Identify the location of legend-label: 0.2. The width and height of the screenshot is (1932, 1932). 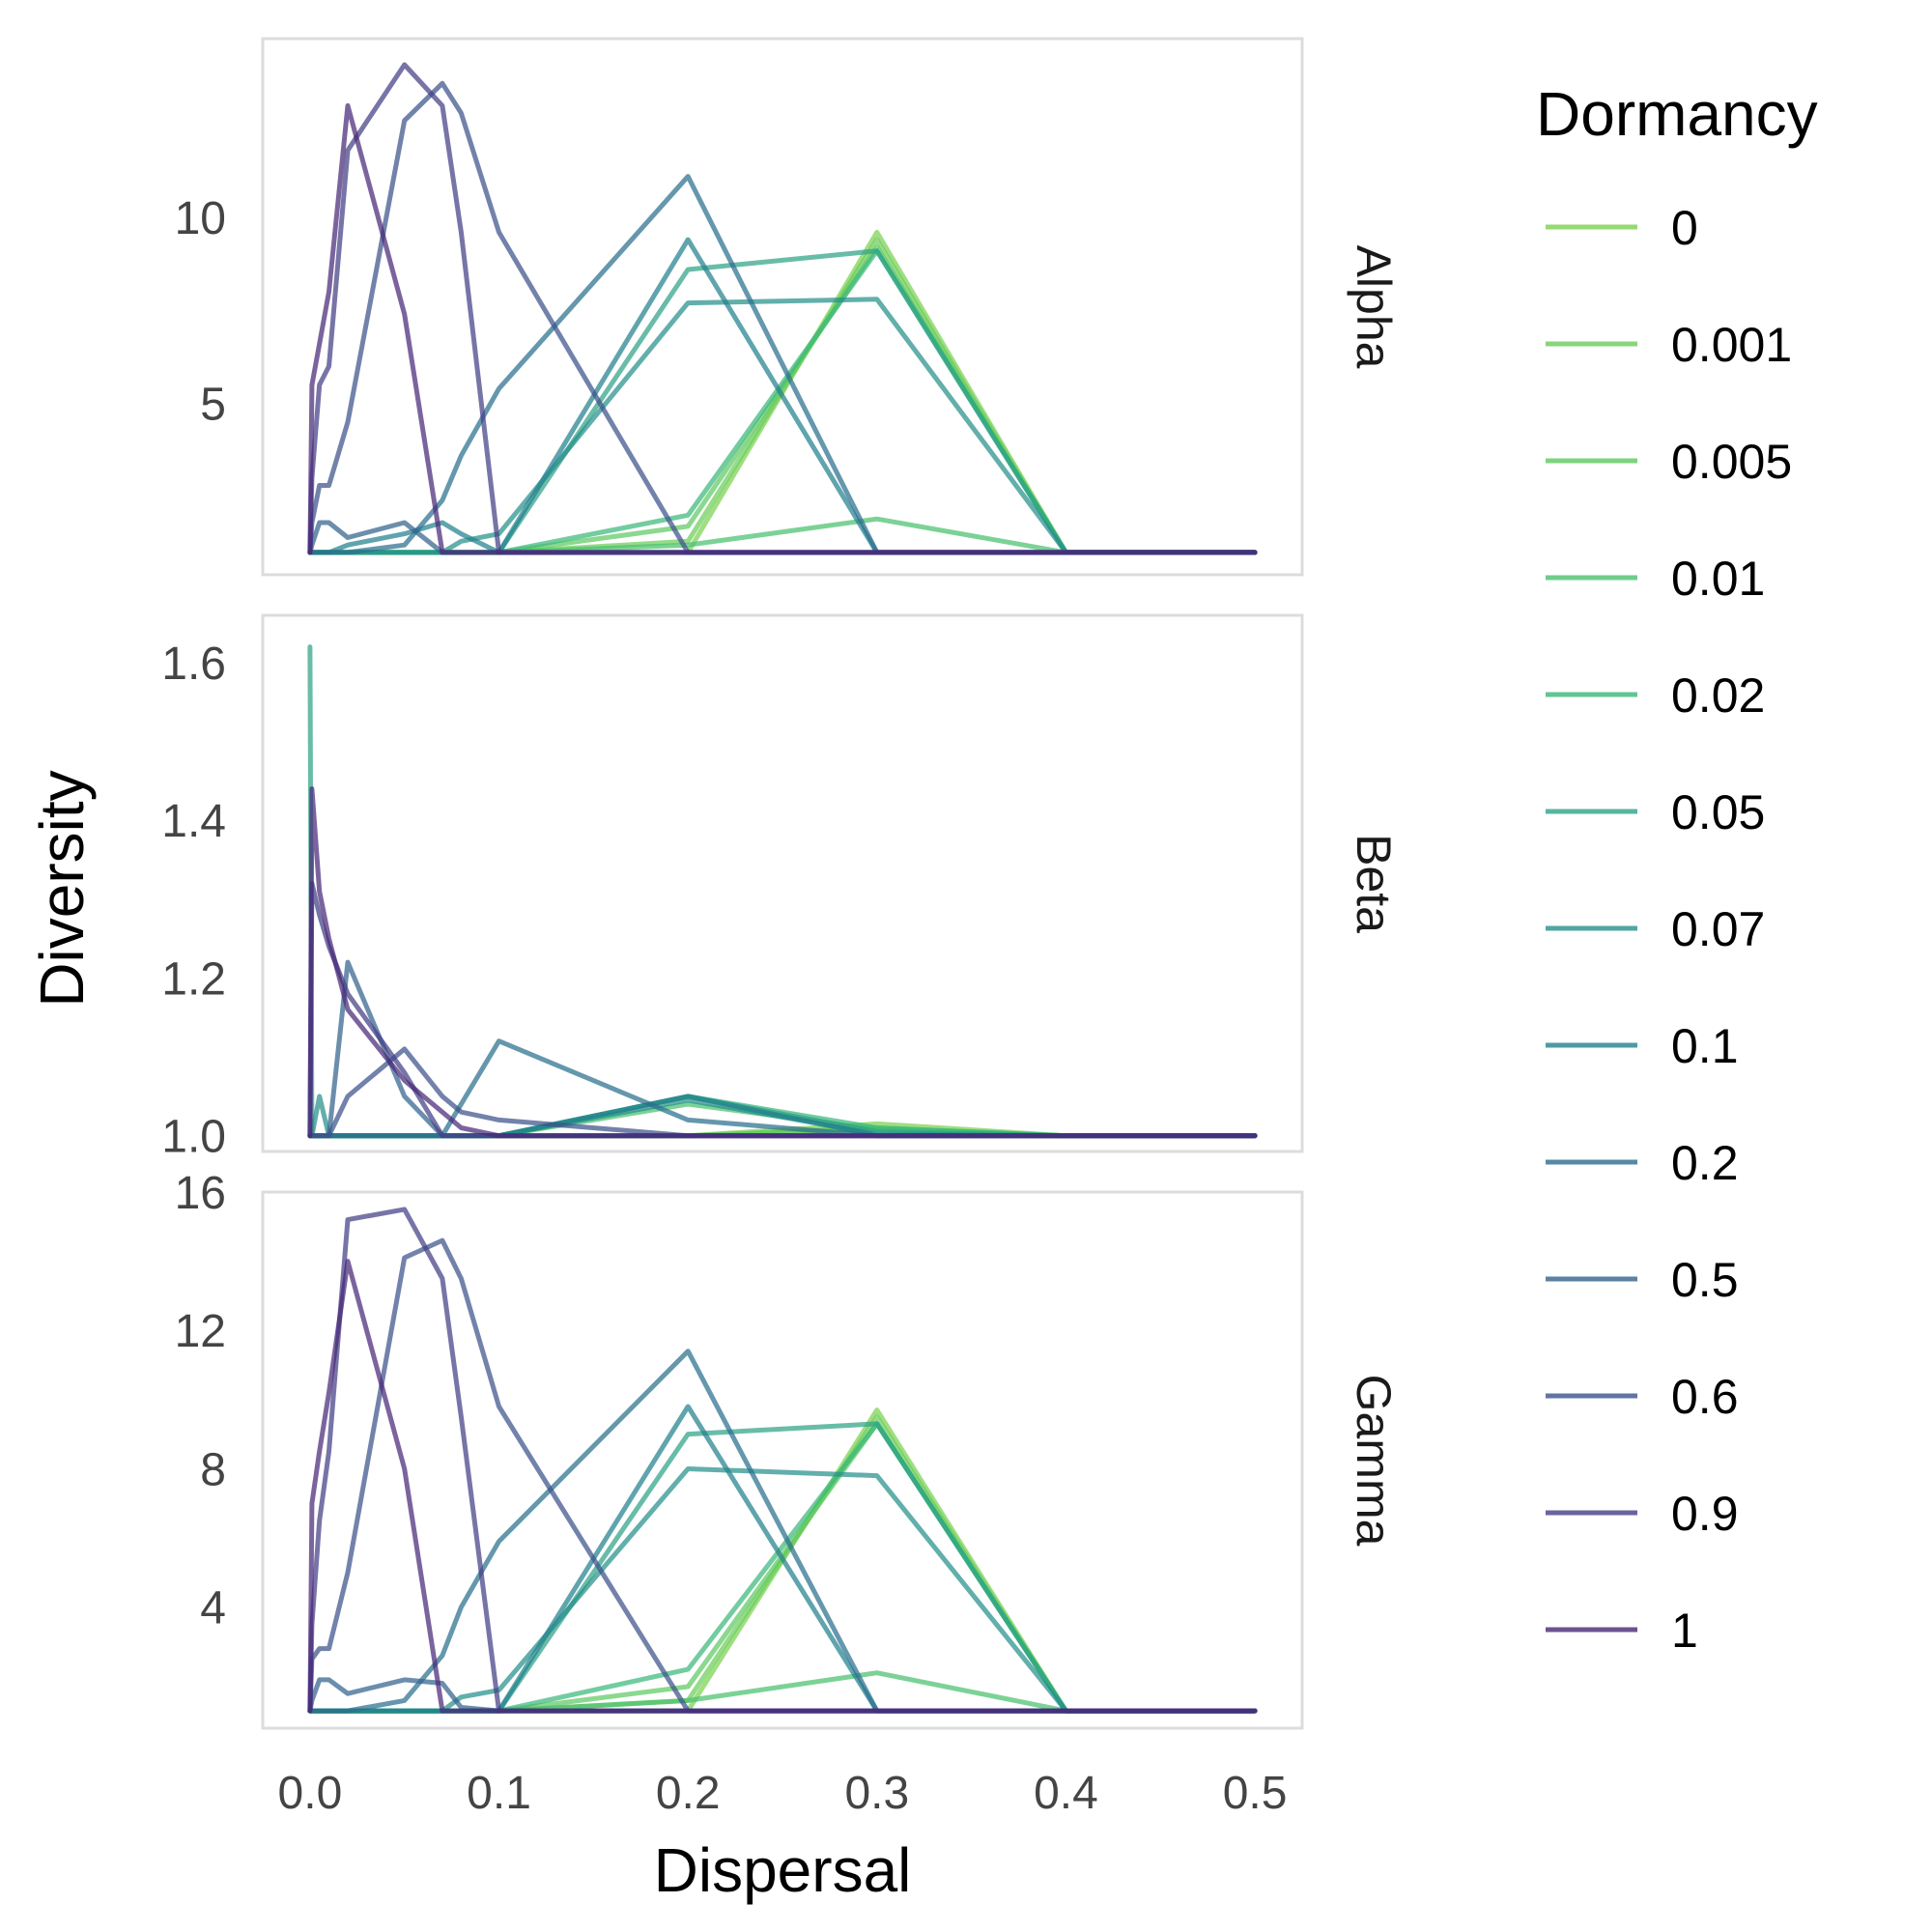
(1705, 1163).